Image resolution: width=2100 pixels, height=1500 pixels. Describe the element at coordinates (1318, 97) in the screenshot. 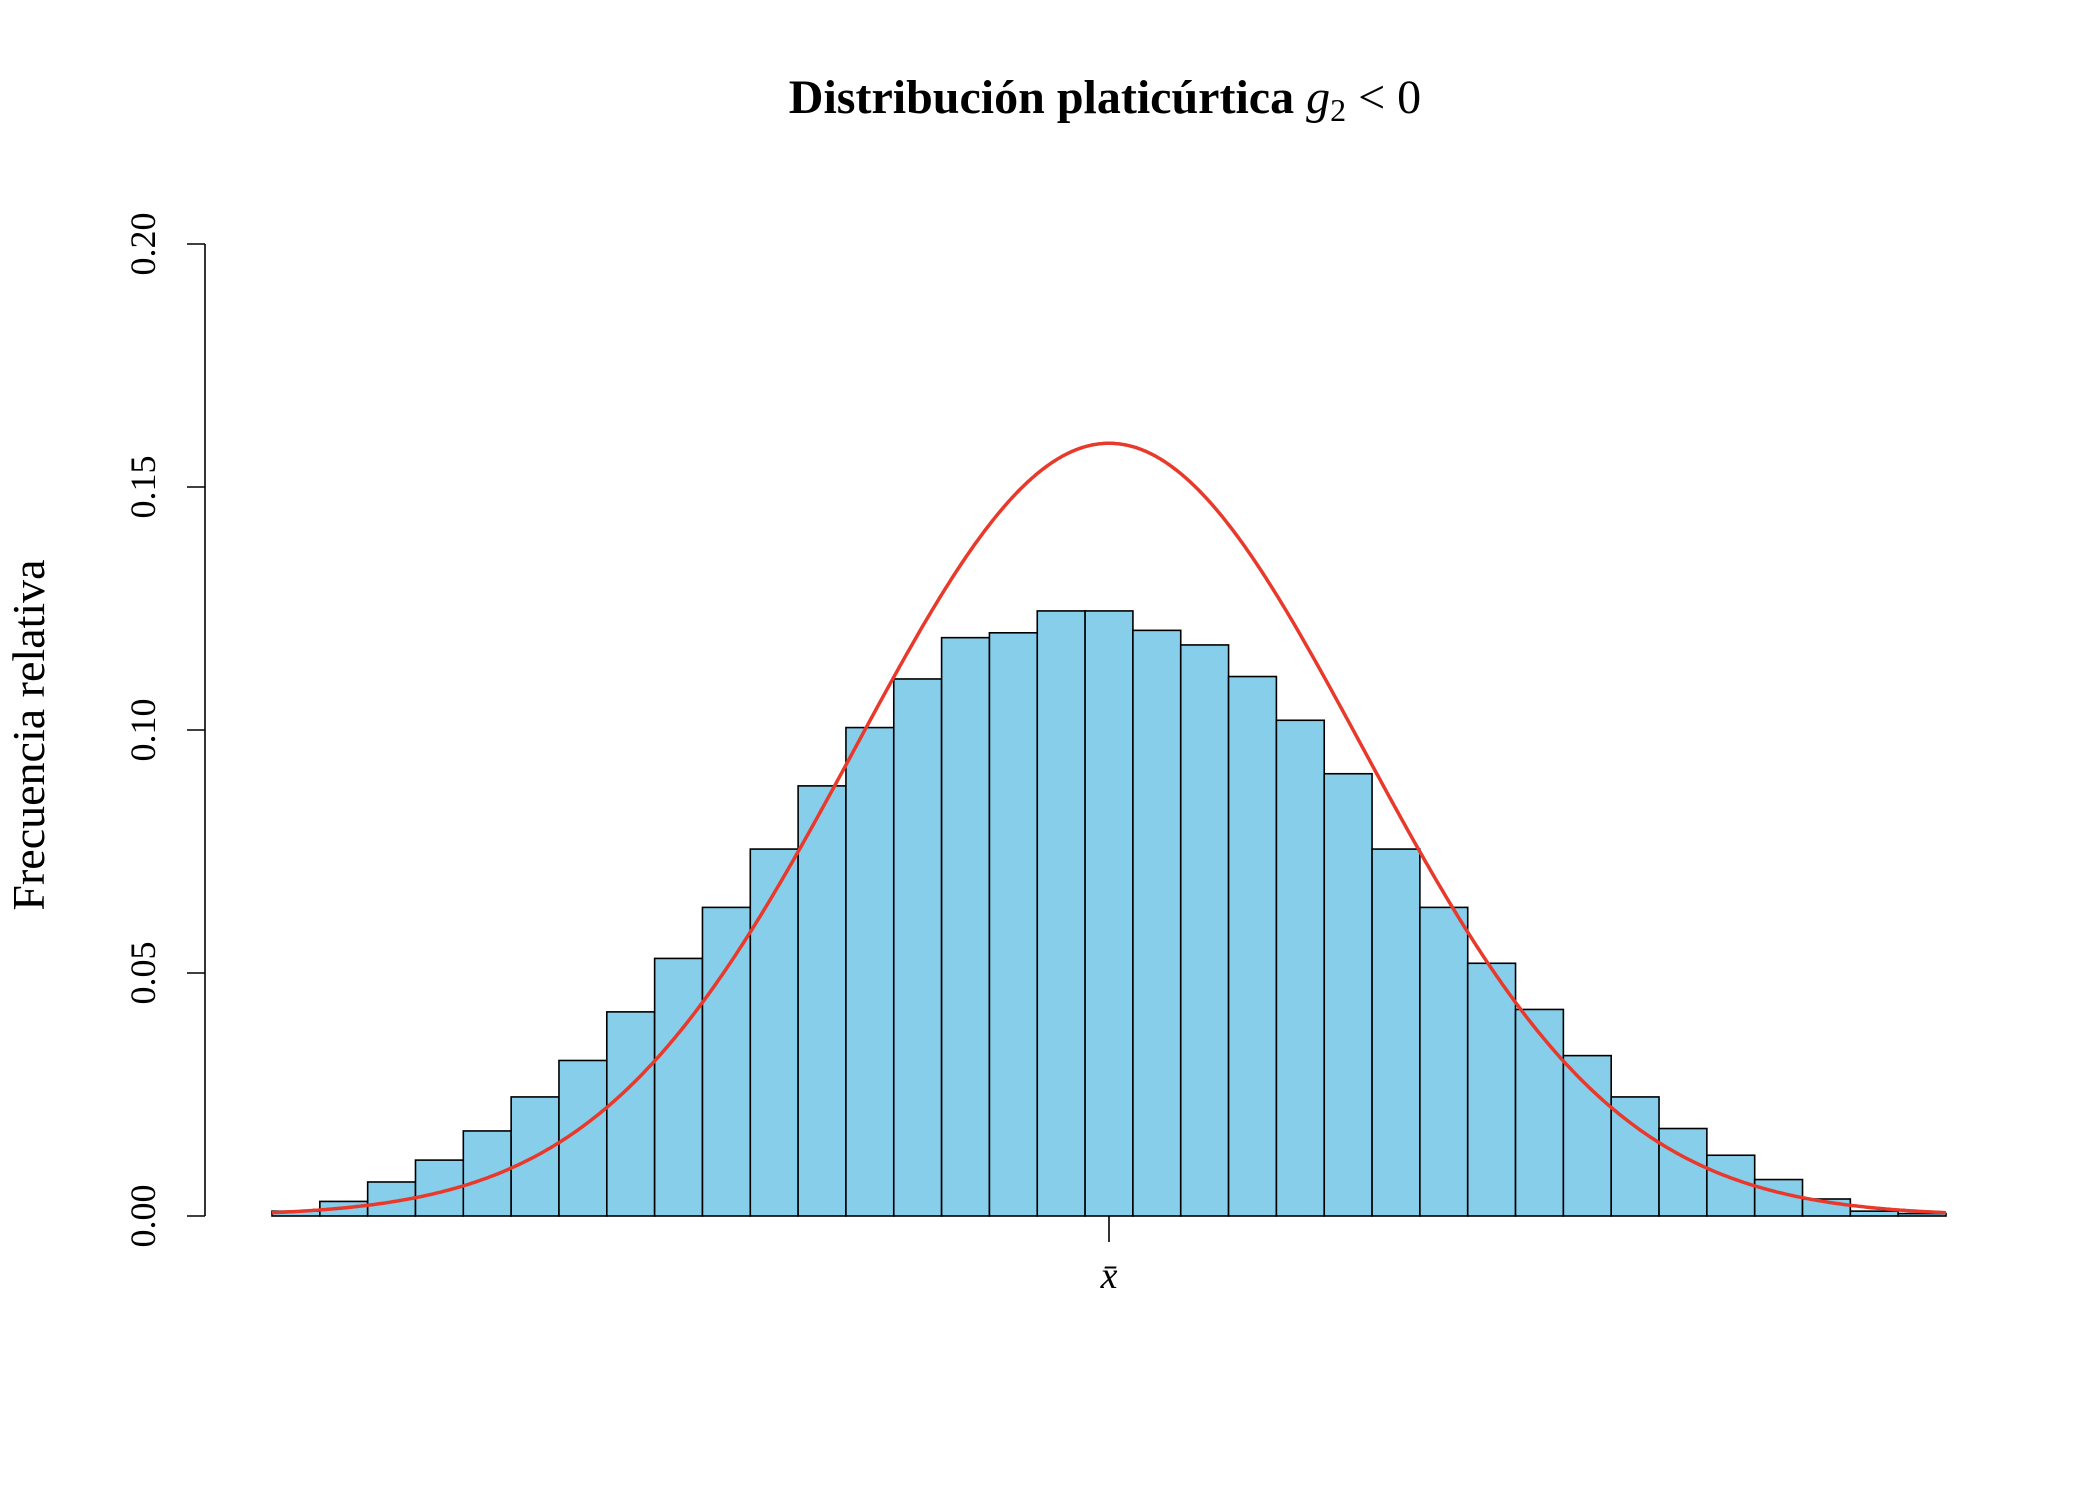

I see `chart-title-symbol: g` at that location.